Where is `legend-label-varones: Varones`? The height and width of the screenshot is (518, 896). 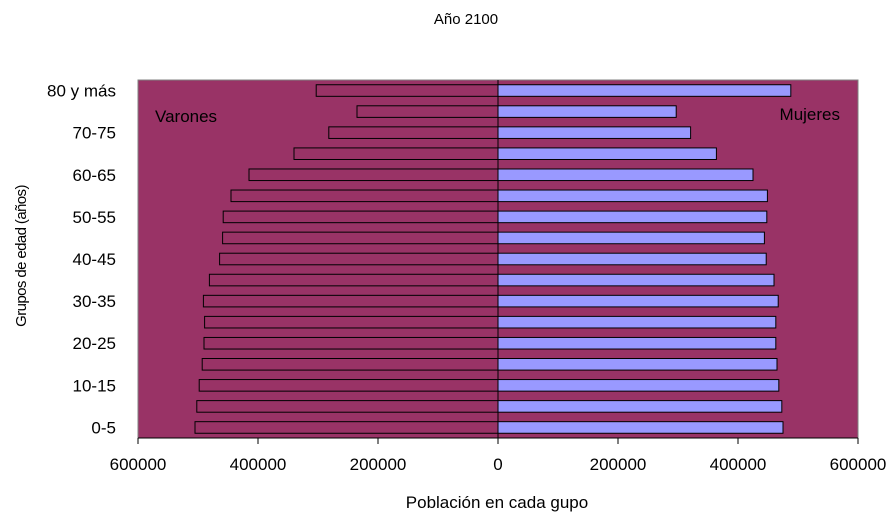
legend-label-varones: Varones is located at coordinates (186, 116).